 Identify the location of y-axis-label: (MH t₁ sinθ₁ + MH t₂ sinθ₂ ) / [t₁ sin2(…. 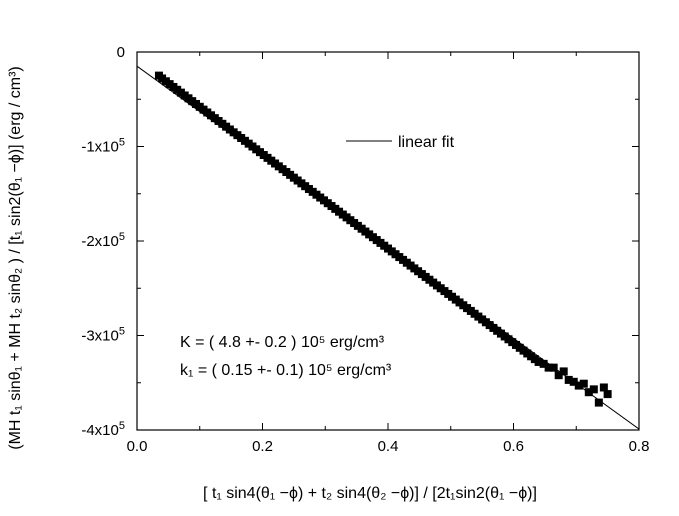
(15, 257).